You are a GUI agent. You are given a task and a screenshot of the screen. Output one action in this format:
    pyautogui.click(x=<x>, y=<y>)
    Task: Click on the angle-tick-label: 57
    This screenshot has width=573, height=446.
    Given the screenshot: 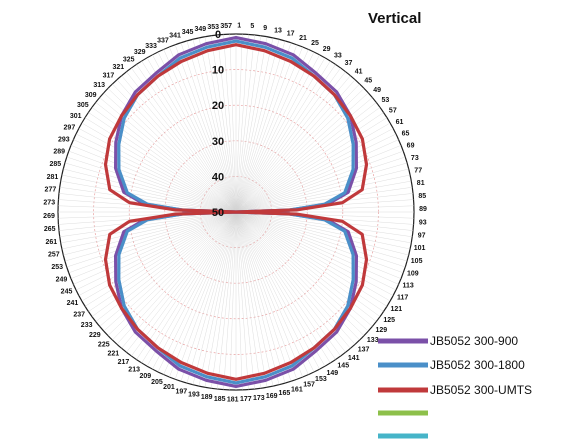 What is the action you would take?
    pyautogui.click(x=393, y=111)
    